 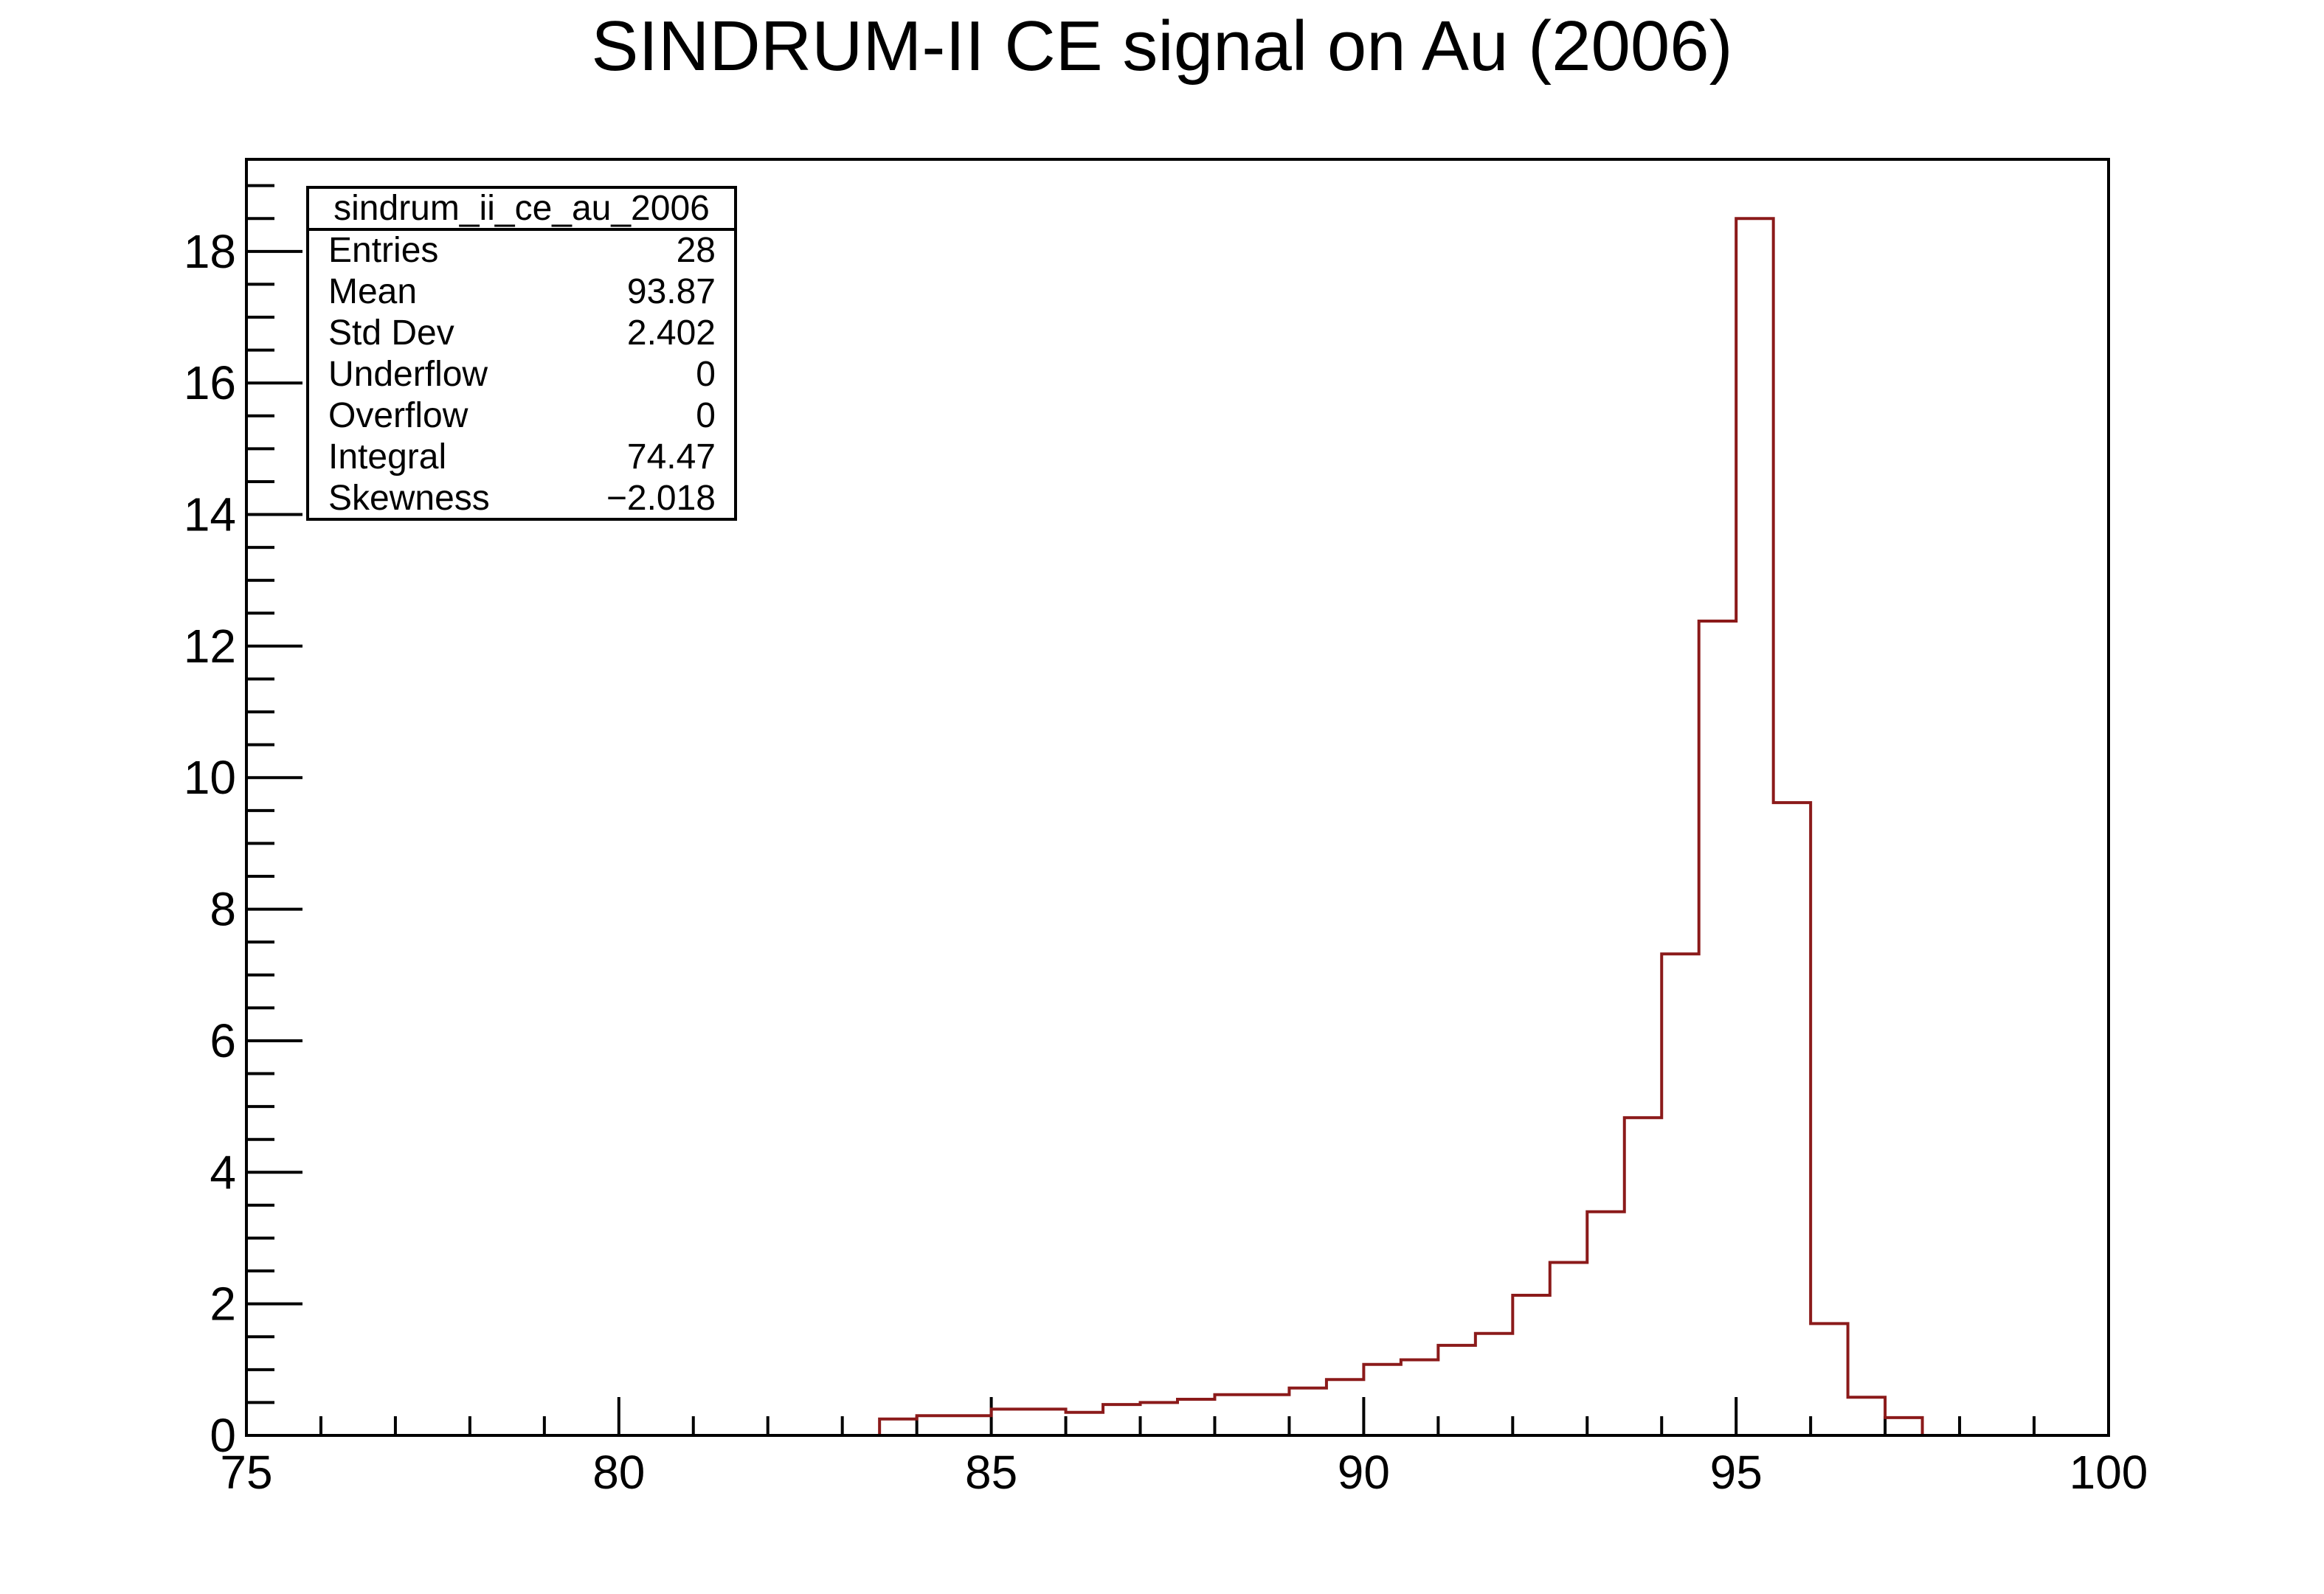 I want to click on x-tick-label: 80, so click(x=618, y=1472).